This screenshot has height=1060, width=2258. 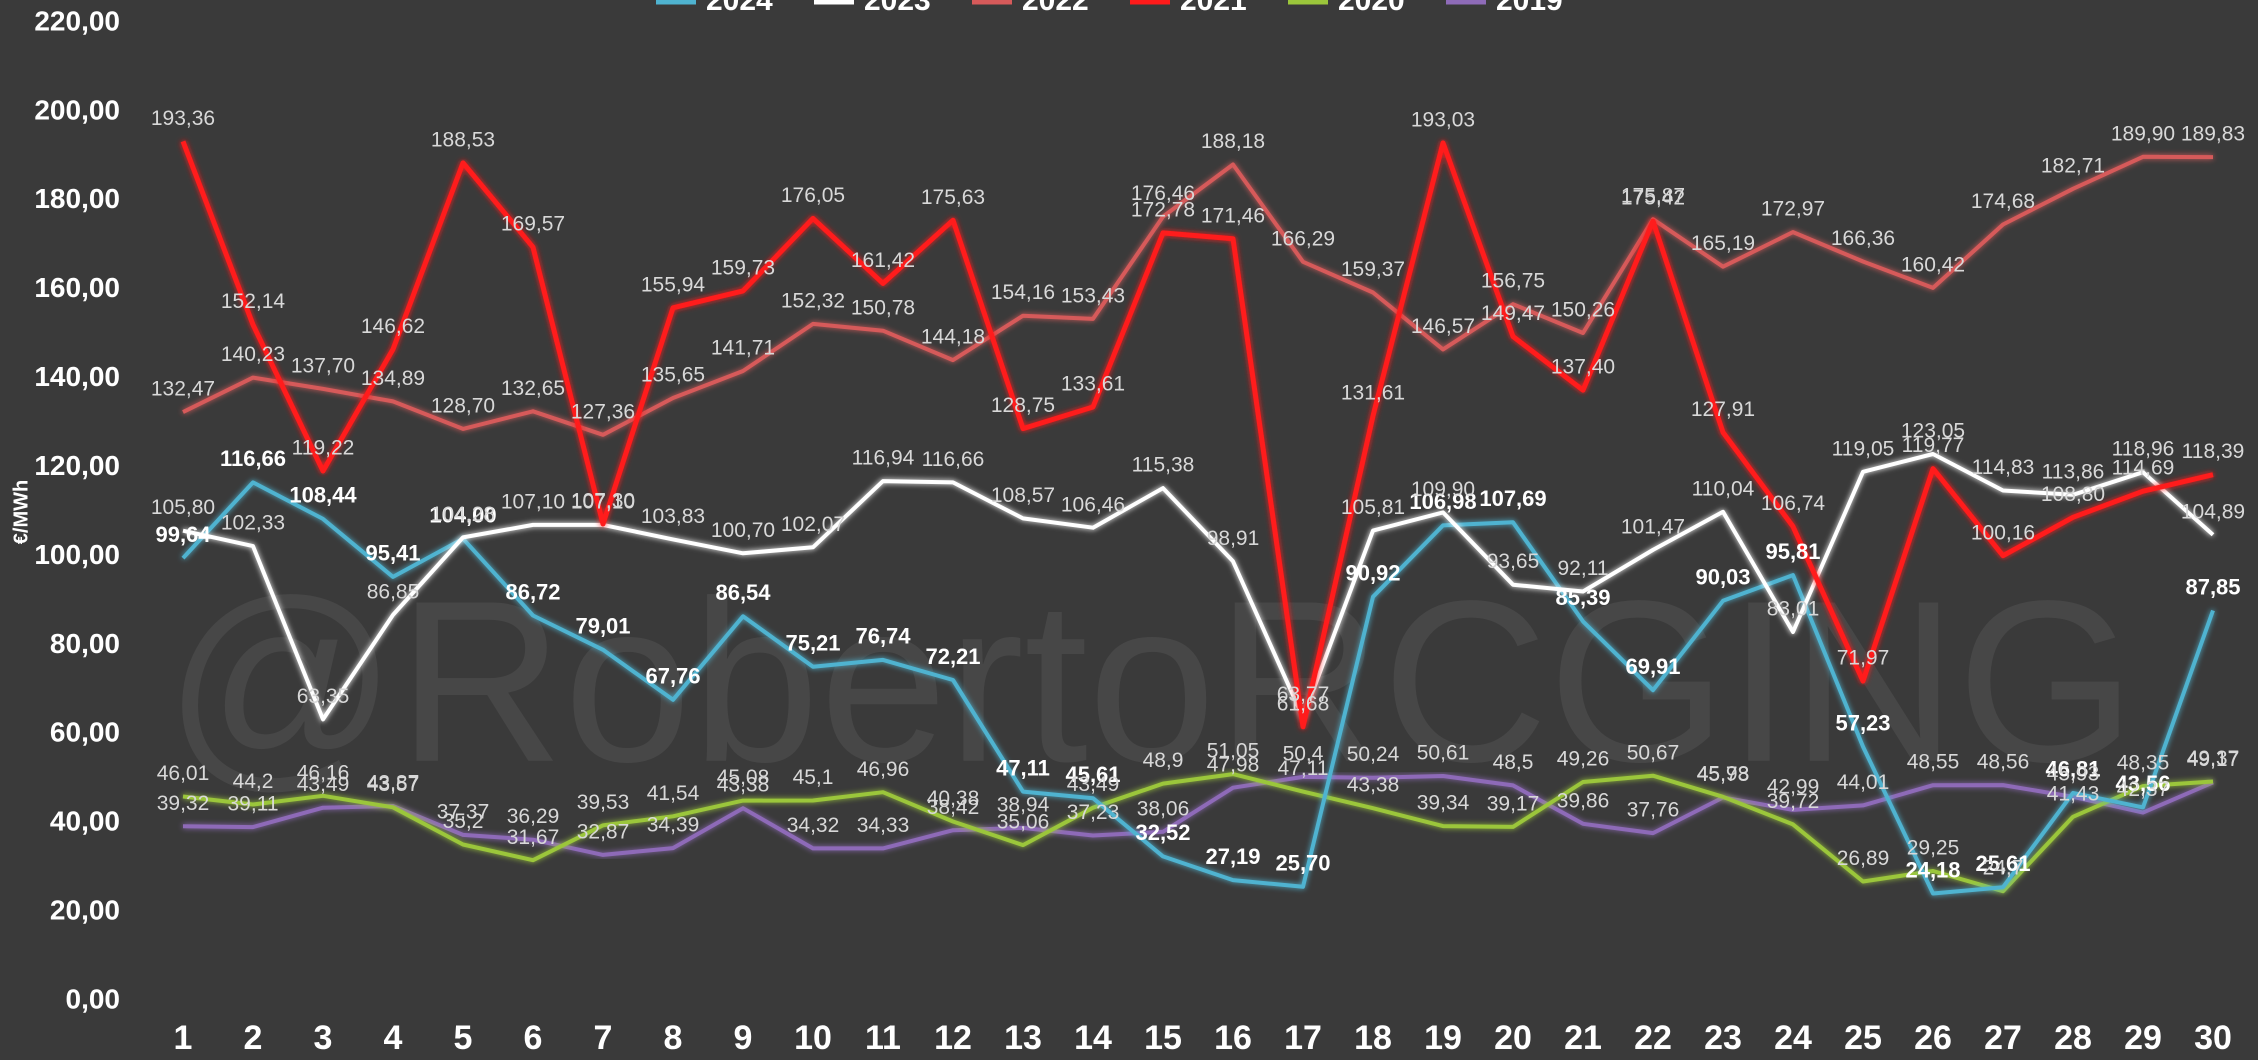 I want to click on data-label: 156,75, so click(x=1513, y=281).